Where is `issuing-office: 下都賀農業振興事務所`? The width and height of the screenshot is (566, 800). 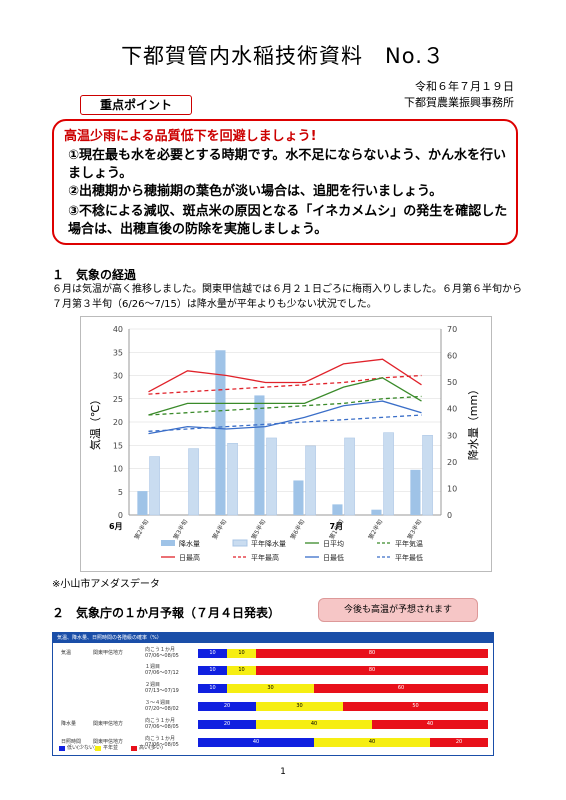 issuing-office: 下都賀農業振興事務所 is located at coordinates (459, 102).